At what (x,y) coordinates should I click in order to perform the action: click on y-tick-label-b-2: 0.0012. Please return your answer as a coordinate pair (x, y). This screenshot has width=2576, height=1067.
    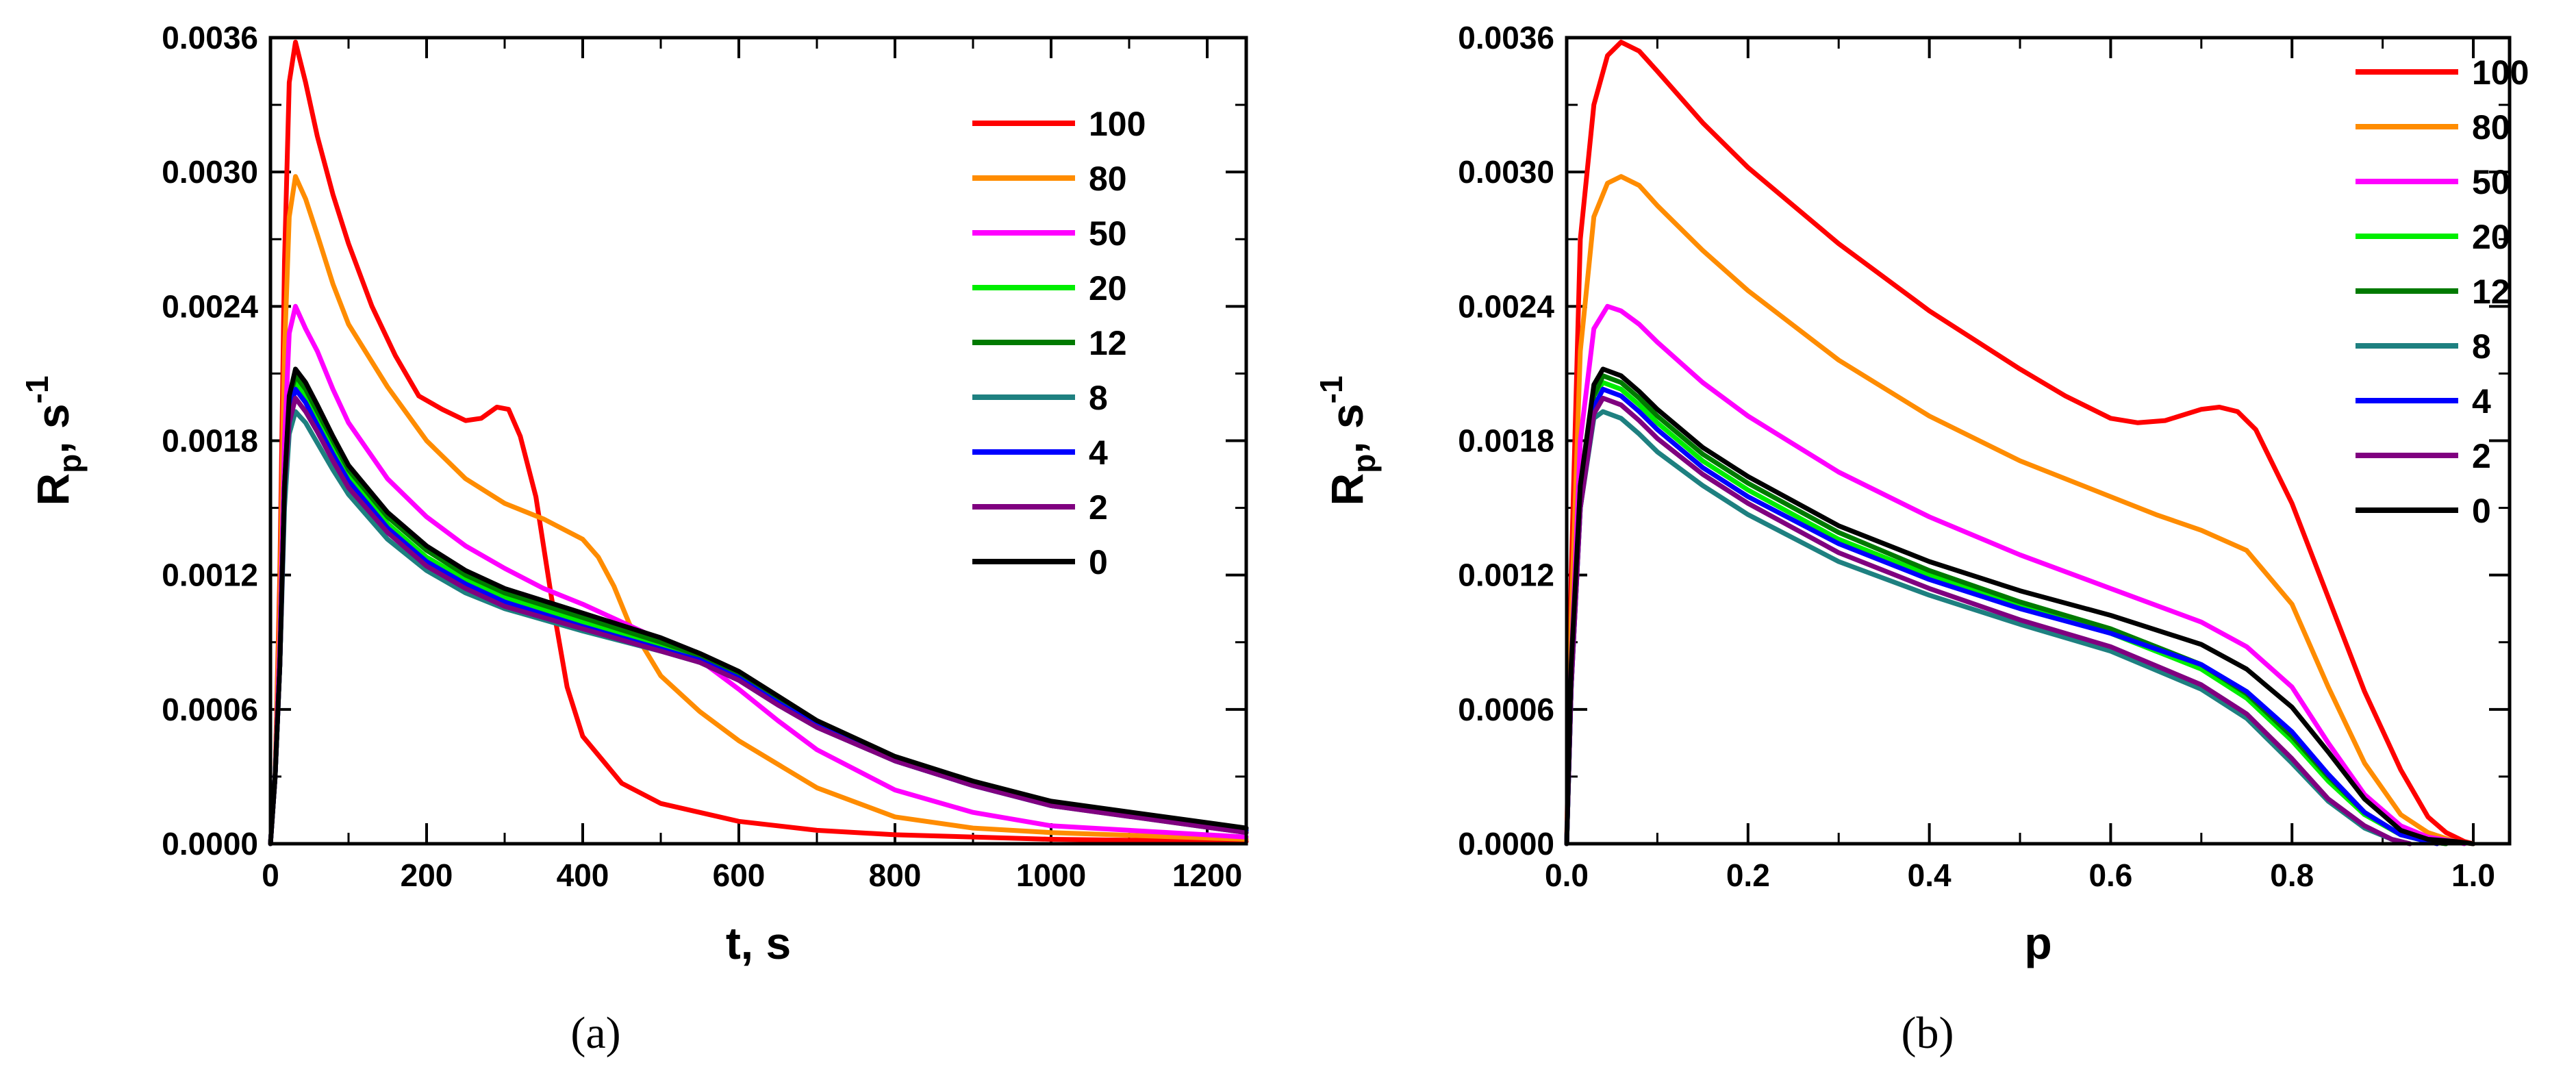
    Looking at the image, I should click on (1506, 575).